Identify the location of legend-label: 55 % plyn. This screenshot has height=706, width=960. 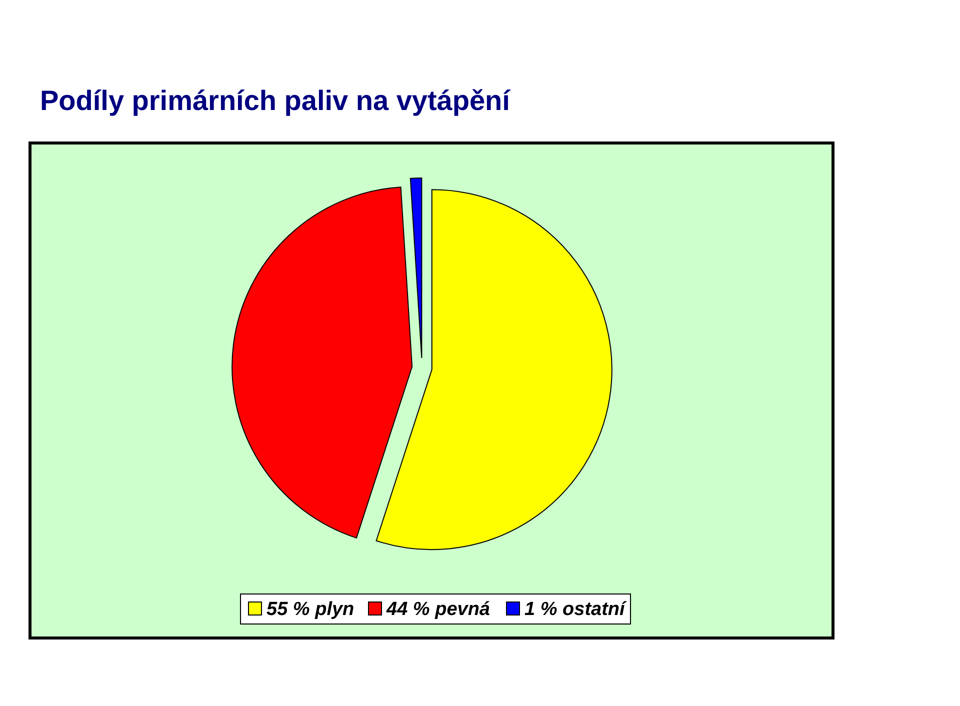
(310, 609).